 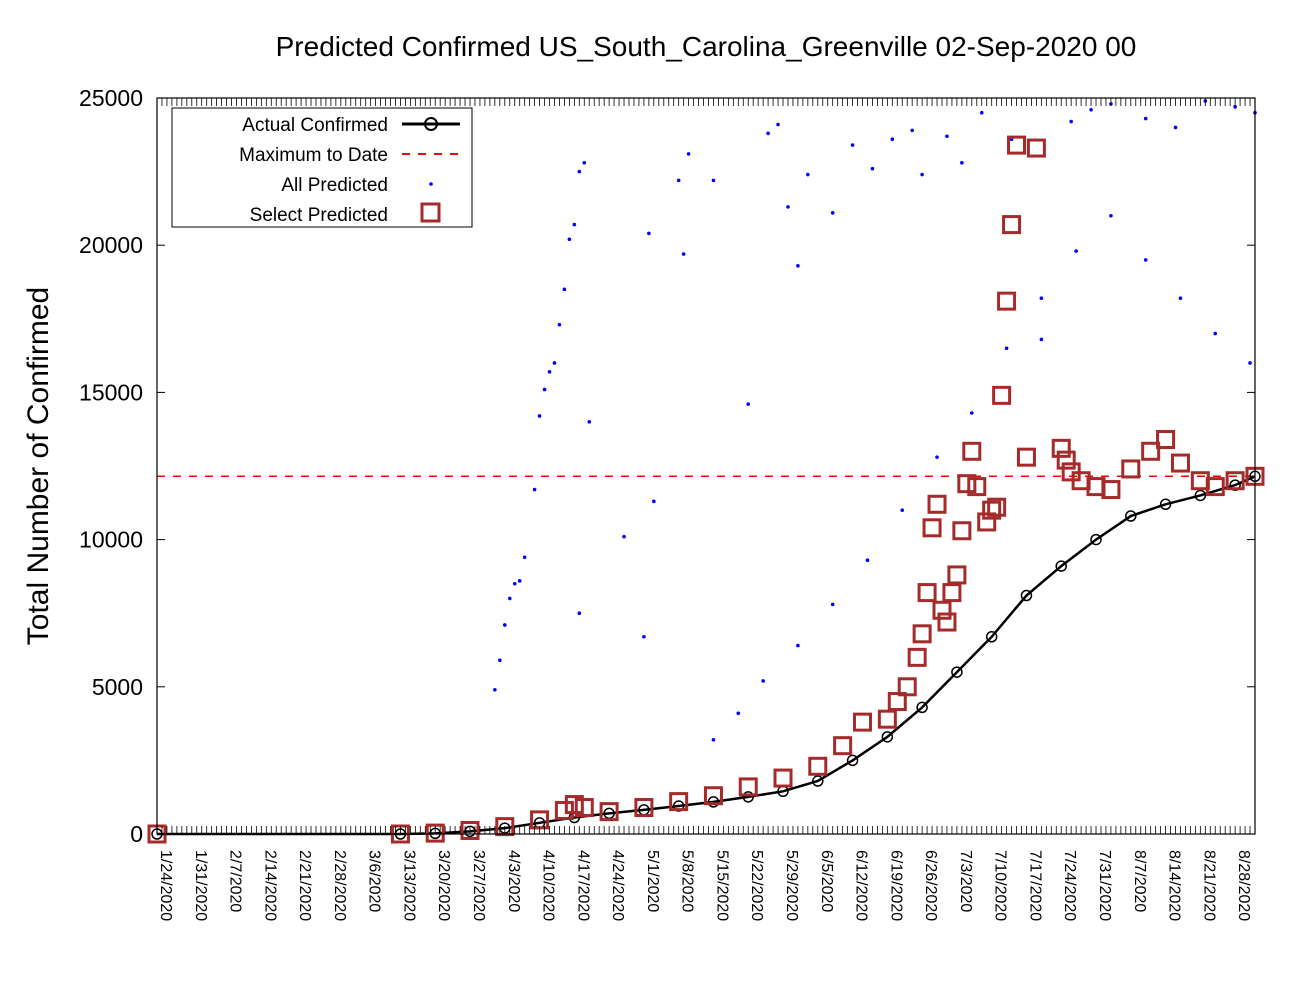 What do you see at coordinates (548, 885) in the screenshot?
I see `x-tick-label: 4/10/2020` at bounding box center [548, 885].